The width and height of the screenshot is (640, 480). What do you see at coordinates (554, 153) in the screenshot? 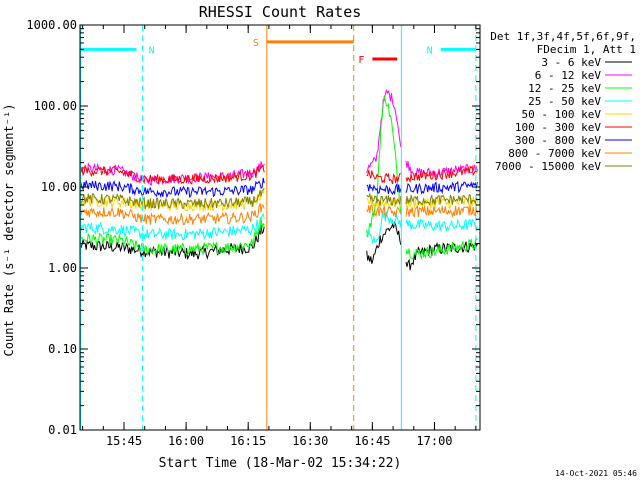
I see `legend-label-800-7000-kev: 800 - 7000 keV` at bounding box center [554, 153].